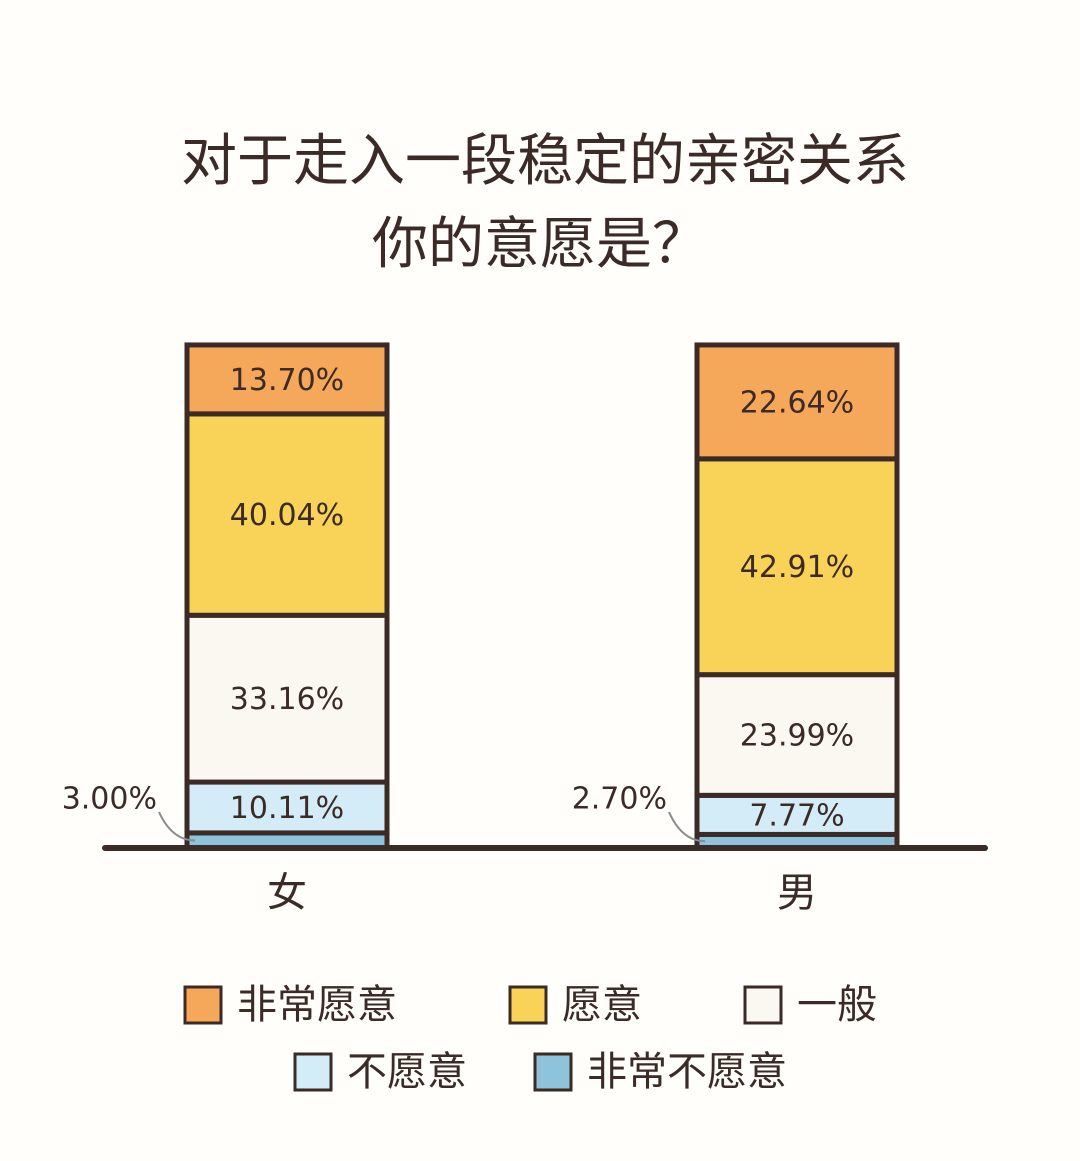 The width and height of the screenshot is (1080, 1161). I want to click on data-label: 13.70%, so click(287, 380).